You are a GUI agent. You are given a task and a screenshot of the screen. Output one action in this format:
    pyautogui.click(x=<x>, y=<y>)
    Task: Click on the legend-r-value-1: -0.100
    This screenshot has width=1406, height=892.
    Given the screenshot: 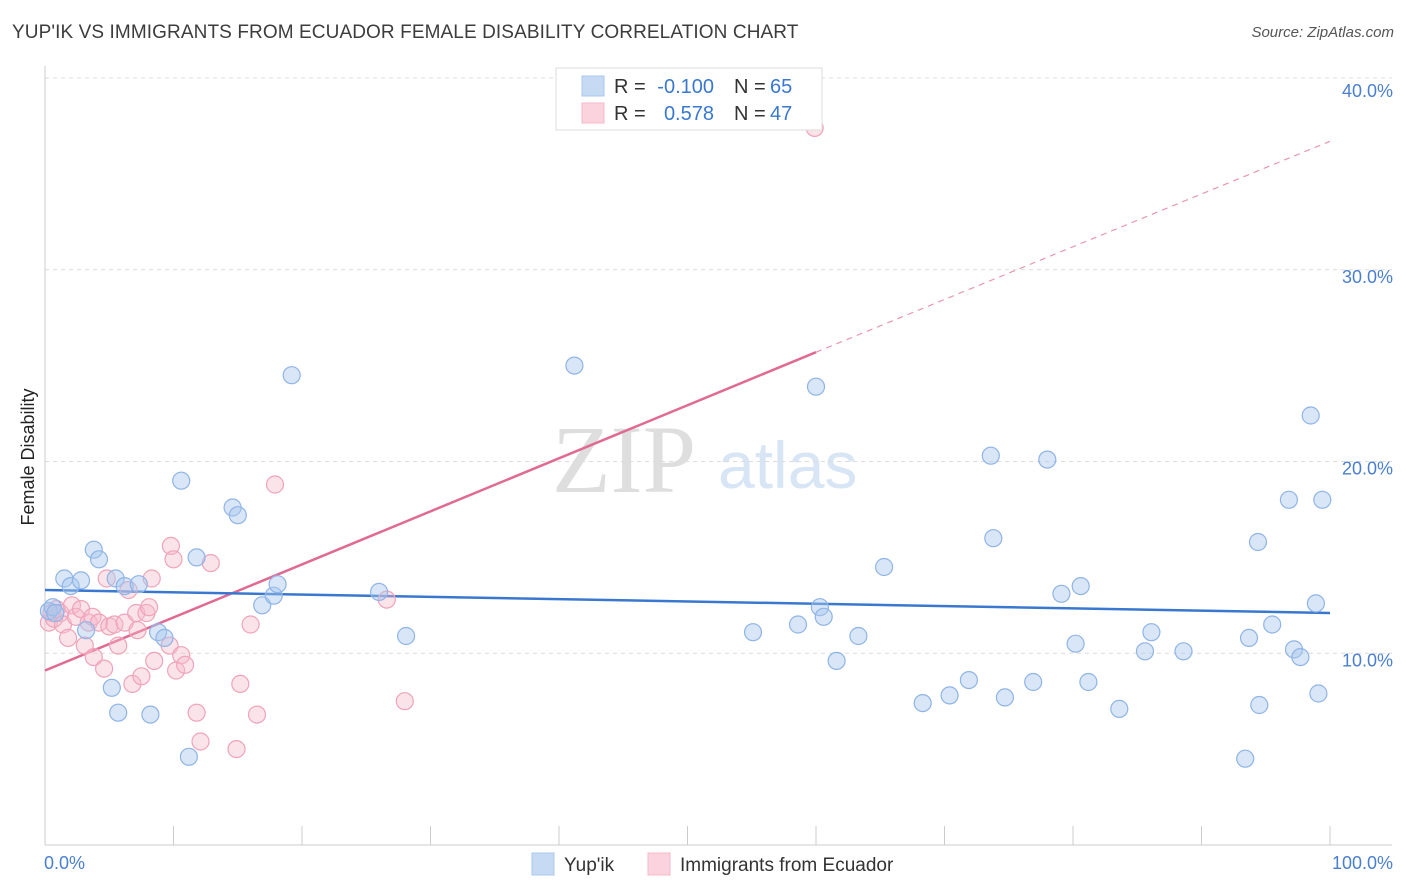 What is the action you would take?
    pyautogui.click(x=685, y=87)
    